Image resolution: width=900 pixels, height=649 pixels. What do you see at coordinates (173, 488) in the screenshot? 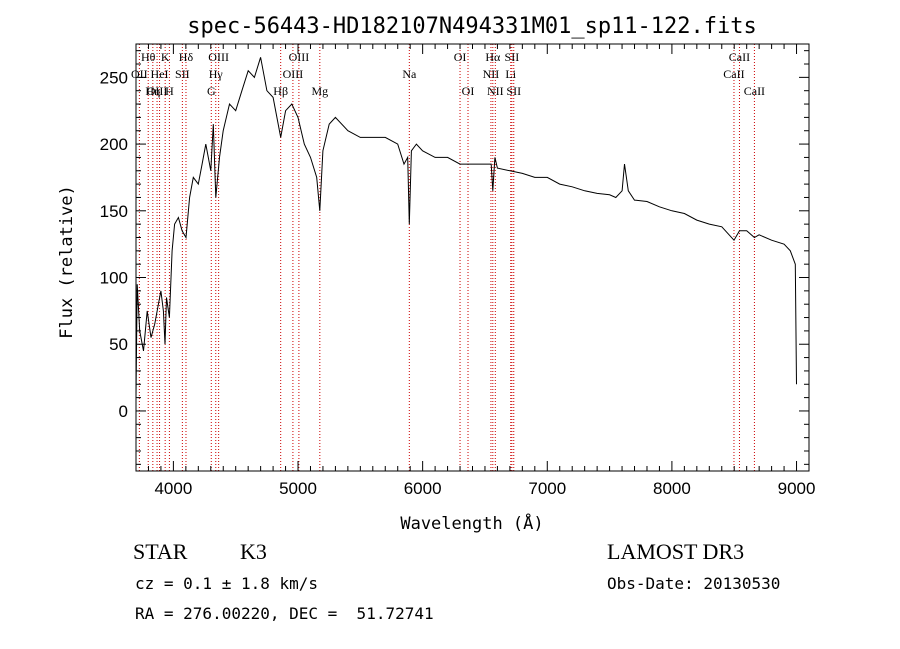
I see `x-tick-label: 4000` at bounding box center [173, 488].